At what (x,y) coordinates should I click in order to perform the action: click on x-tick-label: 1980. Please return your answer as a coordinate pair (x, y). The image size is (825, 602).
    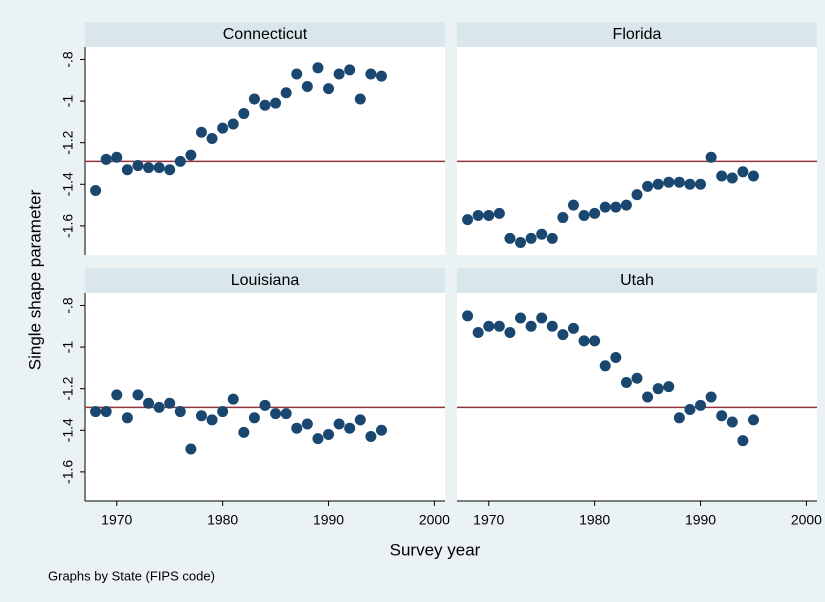
    Looking at the image, I should click on (222, 520).